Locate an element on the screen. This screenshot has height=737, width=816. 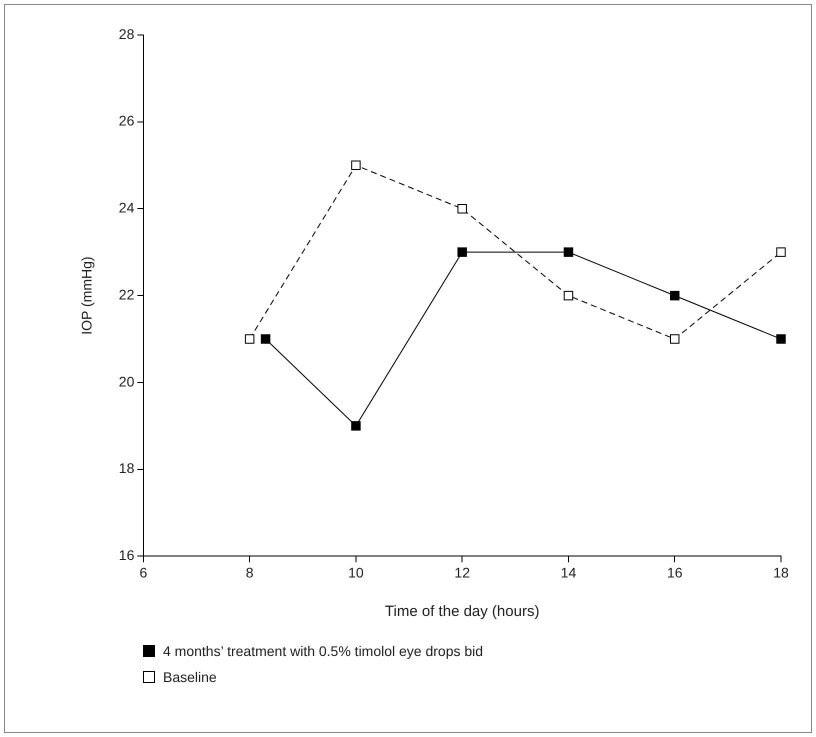
x-tick-label: 10 is located at coordinates (356, 572).